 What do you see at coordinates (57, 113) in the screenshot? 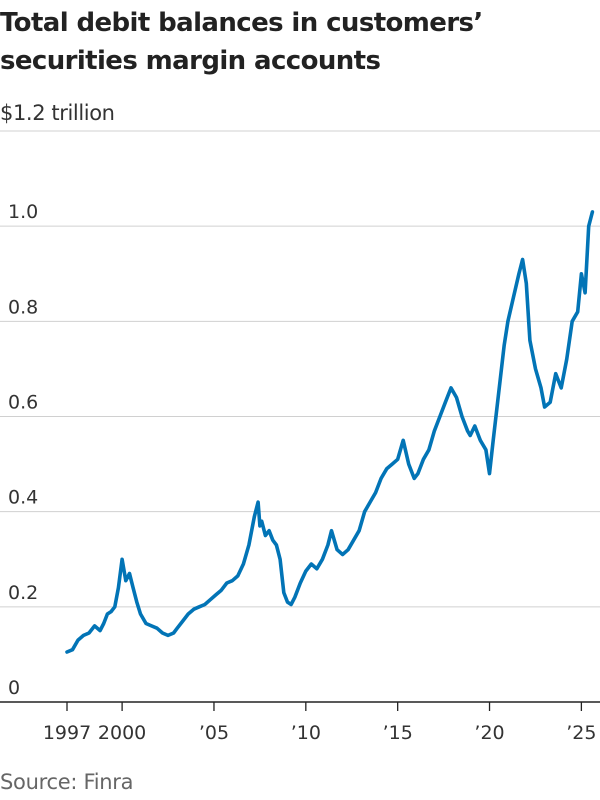
I see `y-axis-unit-label: $1.2 trillion` at bounding box center [57, 113].